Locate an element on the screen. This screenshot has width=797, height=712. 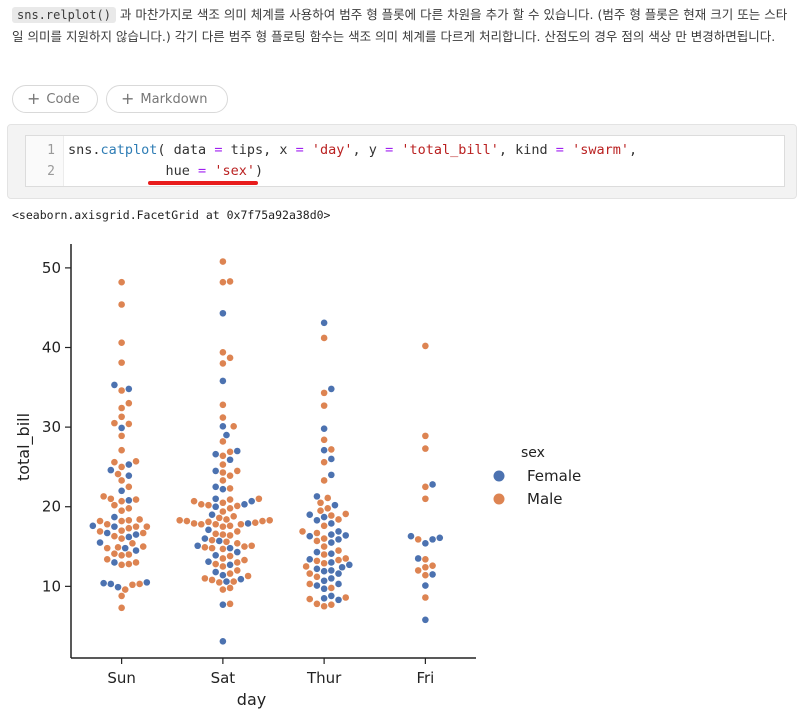
code-token-function: catplot is located at coordinates (129, 150).